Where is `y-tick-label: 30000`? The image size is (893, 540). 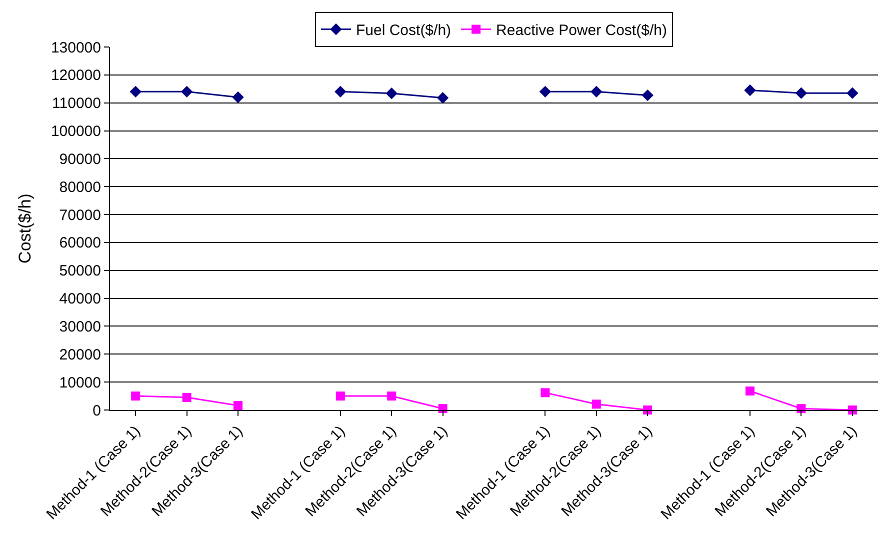 y-tick-label: 30000 is located at coordinates (80, 327).